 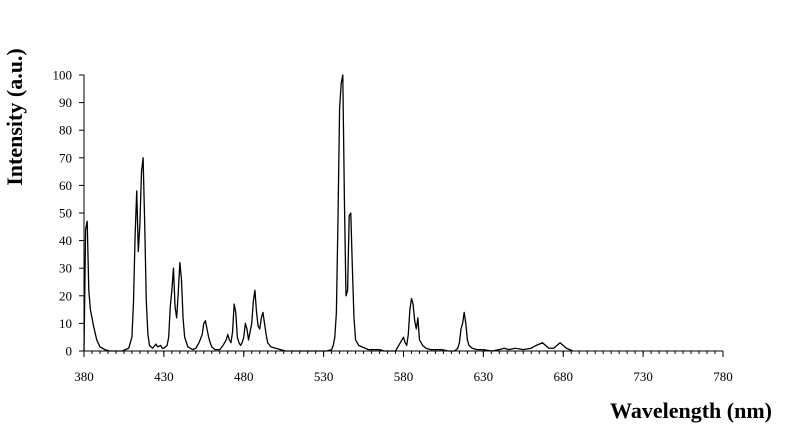 I want to click on y-tick-label: 40, so click(x=65, y=240).